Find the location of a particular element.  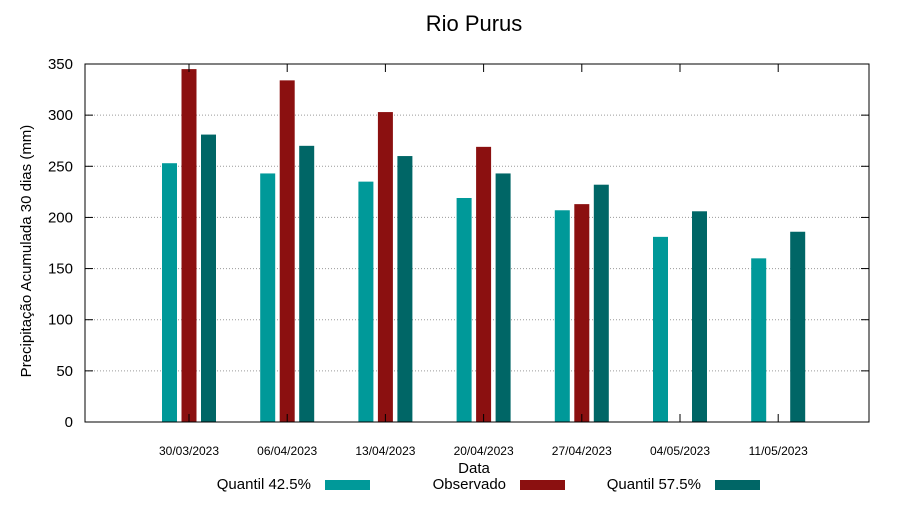

x-tick-label: 04/05/2023 is located at coordinates (680, 451).